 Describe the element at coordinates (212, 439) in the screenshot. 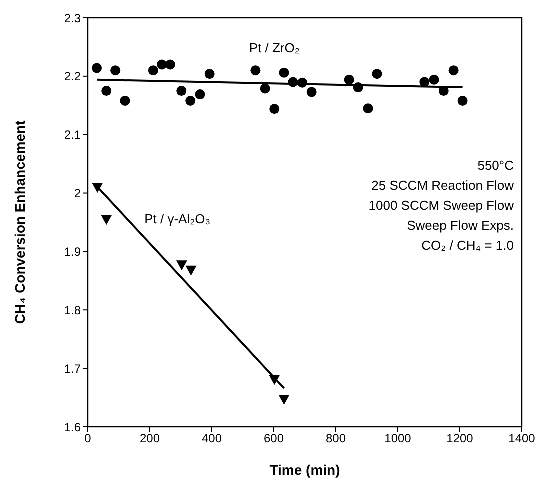

I see `x-tick-label: 400` at that location.